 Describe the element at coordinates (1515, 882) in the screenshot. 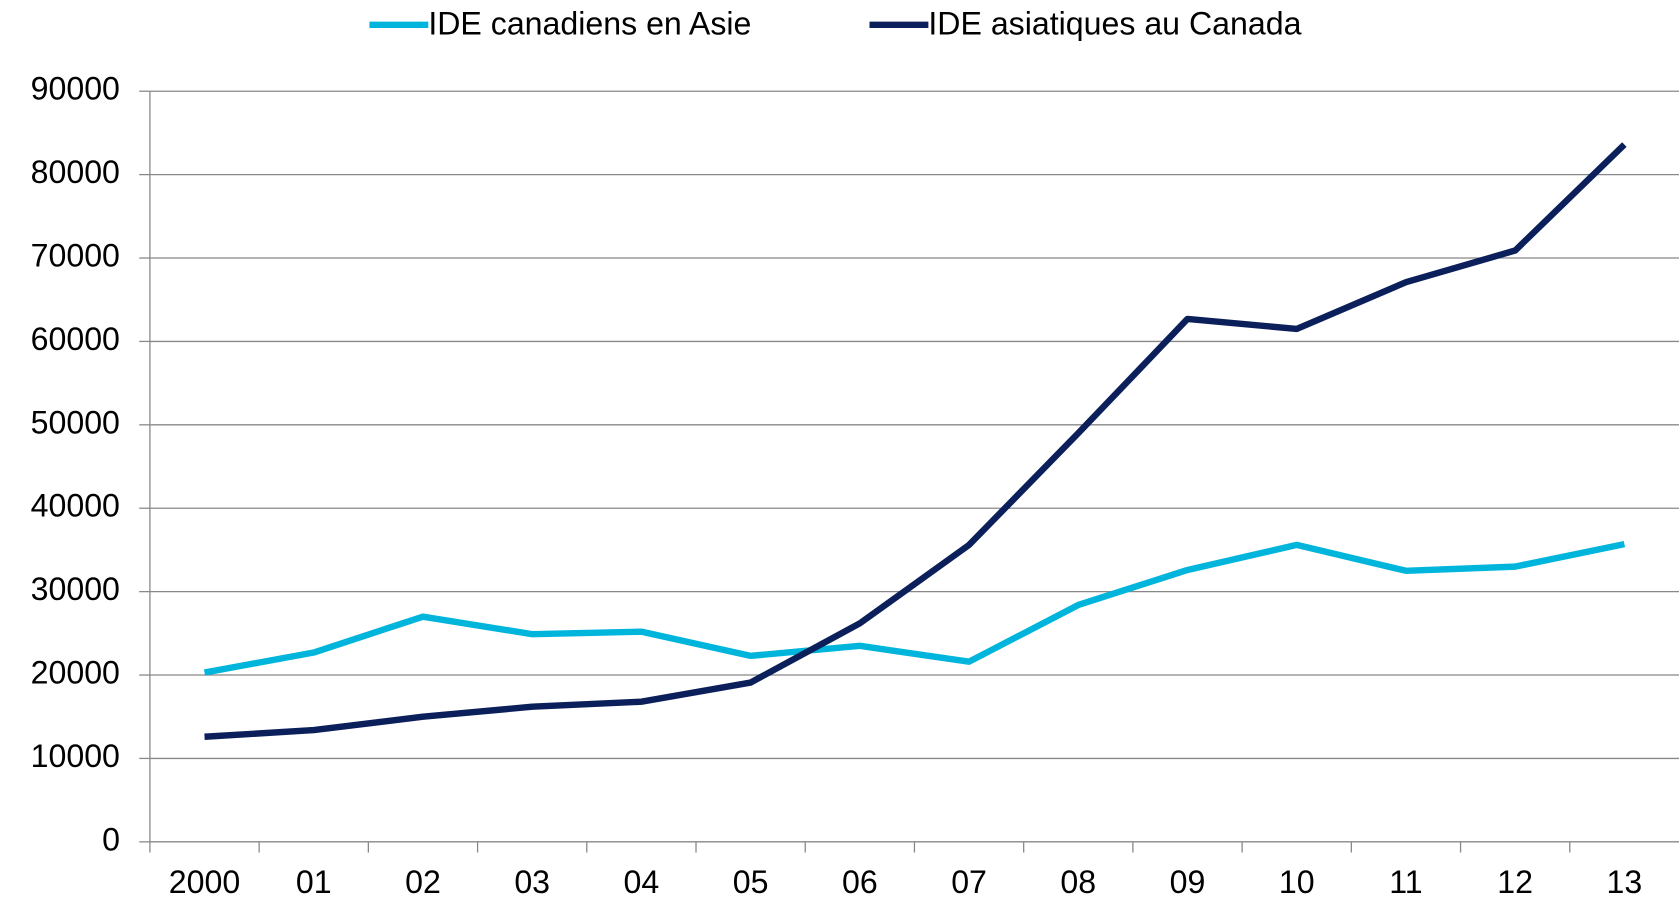

I see `x-tick-label: 12` at that location.